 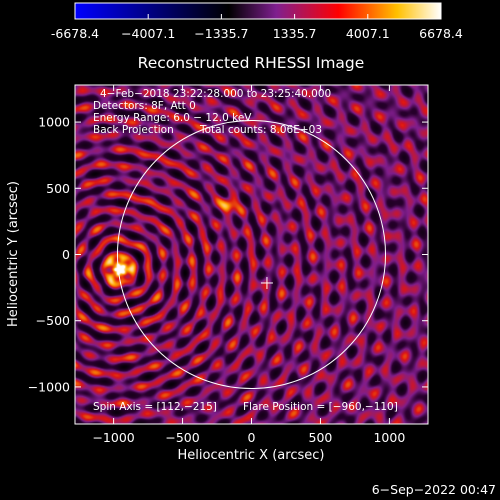 What do you see at coordinates (75, 33) in the screenshot?
I see `colorbar-tick-label: -6678.4` at bounding box center [75, 33].